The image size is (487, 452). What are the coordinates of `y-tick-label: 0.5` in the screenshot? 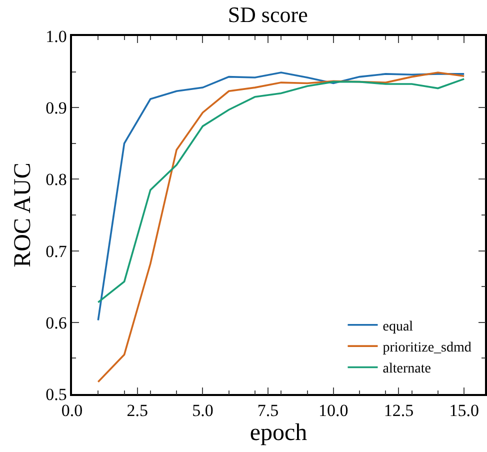 It's located at (56, 394).